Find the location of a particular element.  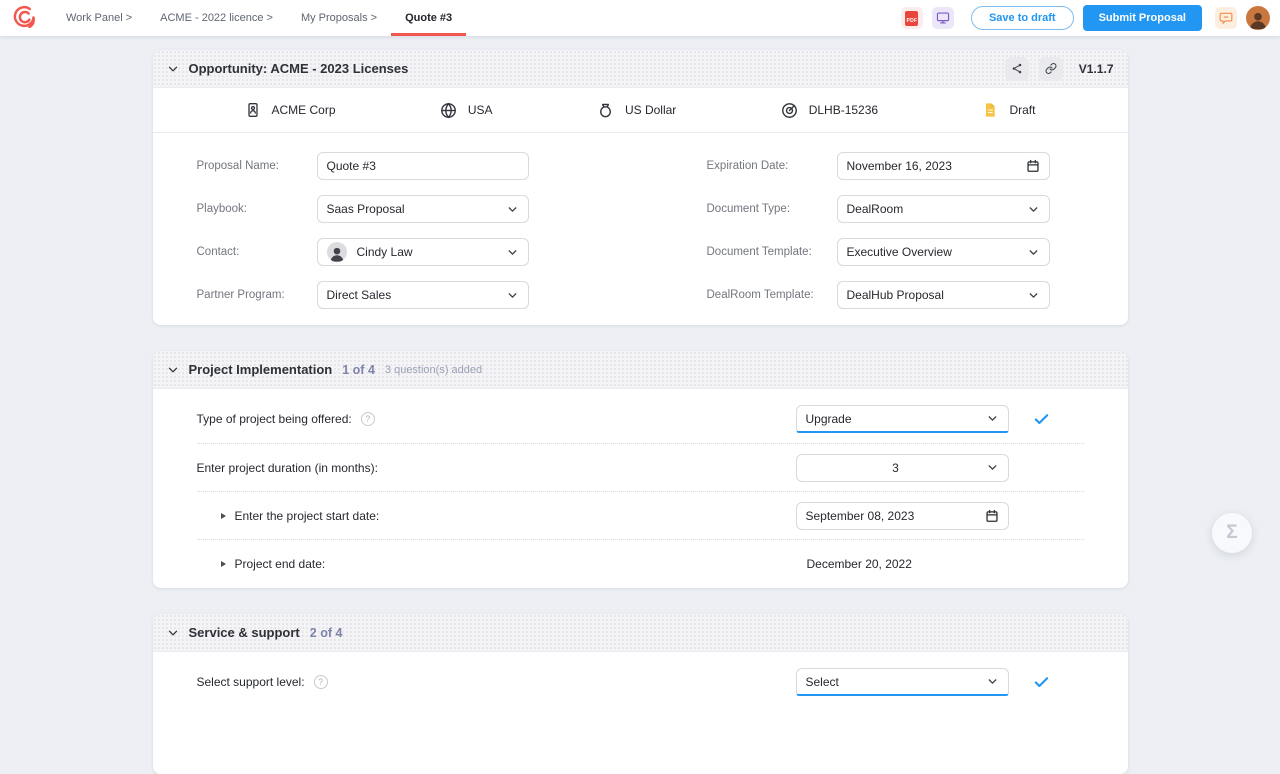

deal-id-label: DLHB-15236 is located at coordinates (843, 110).